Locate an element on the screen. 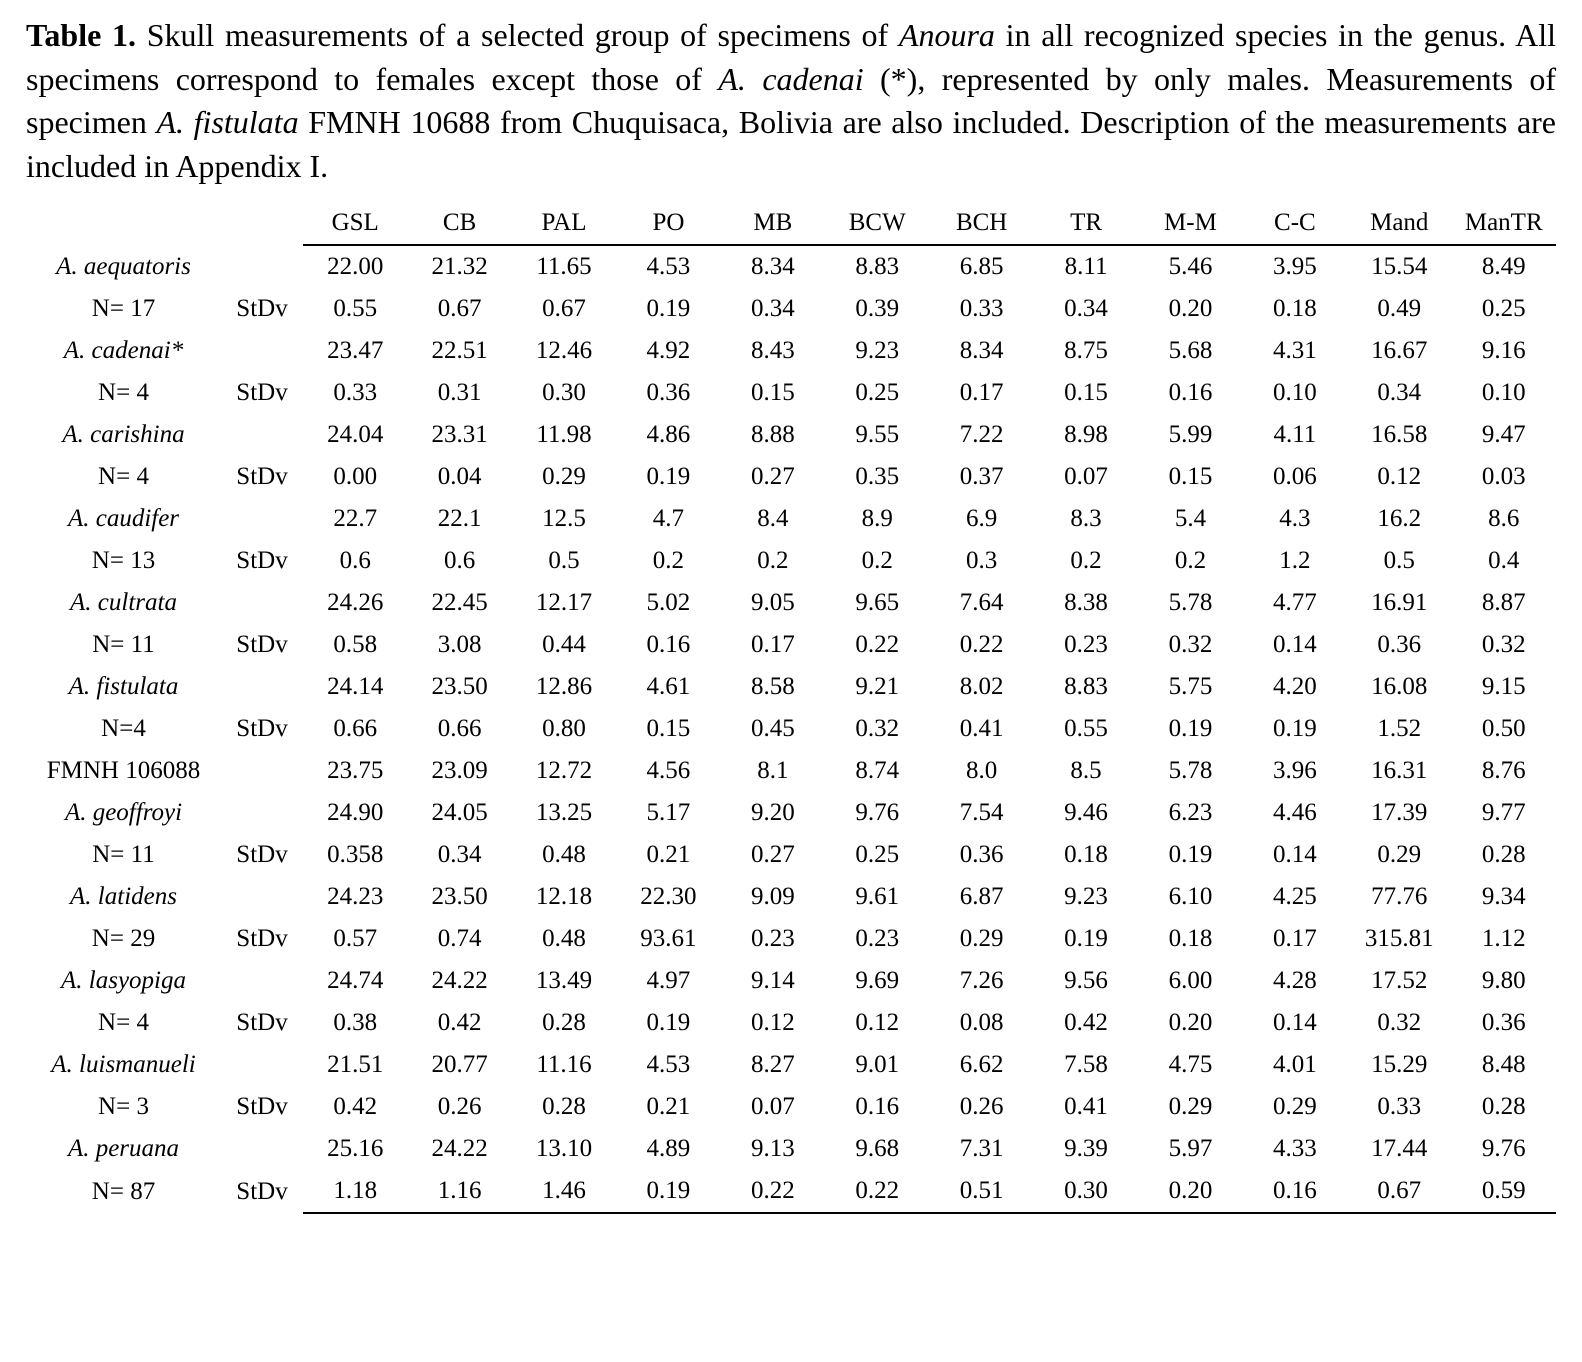 The image size is (1582, 1362). value-cell: 0.07 is located at coordinates (772, 1107).